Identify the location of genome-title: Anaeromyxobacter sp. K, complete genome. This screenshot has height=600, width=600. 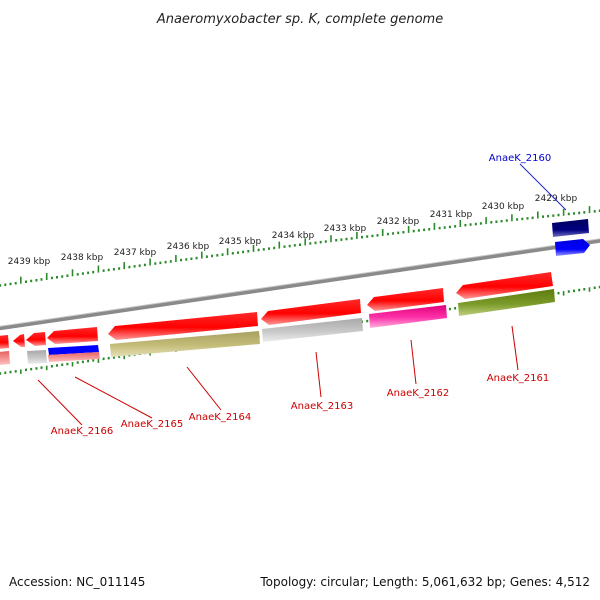
(299, 19).